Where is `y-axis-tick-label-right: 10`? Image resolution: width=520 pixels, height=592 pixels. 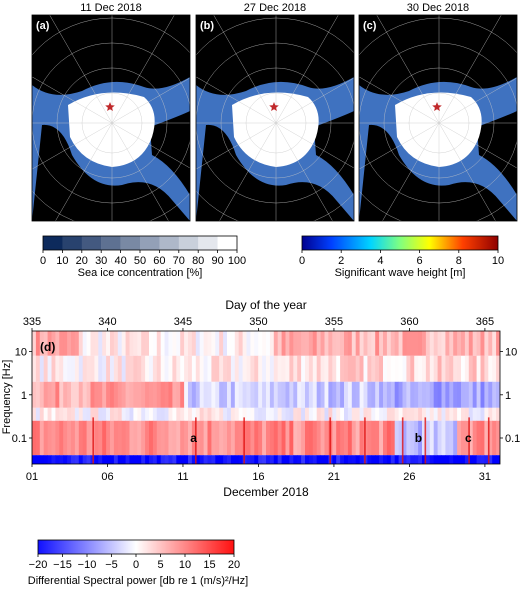
y-axis-tick-label-right: 10 is located at coordinates (511, 353).